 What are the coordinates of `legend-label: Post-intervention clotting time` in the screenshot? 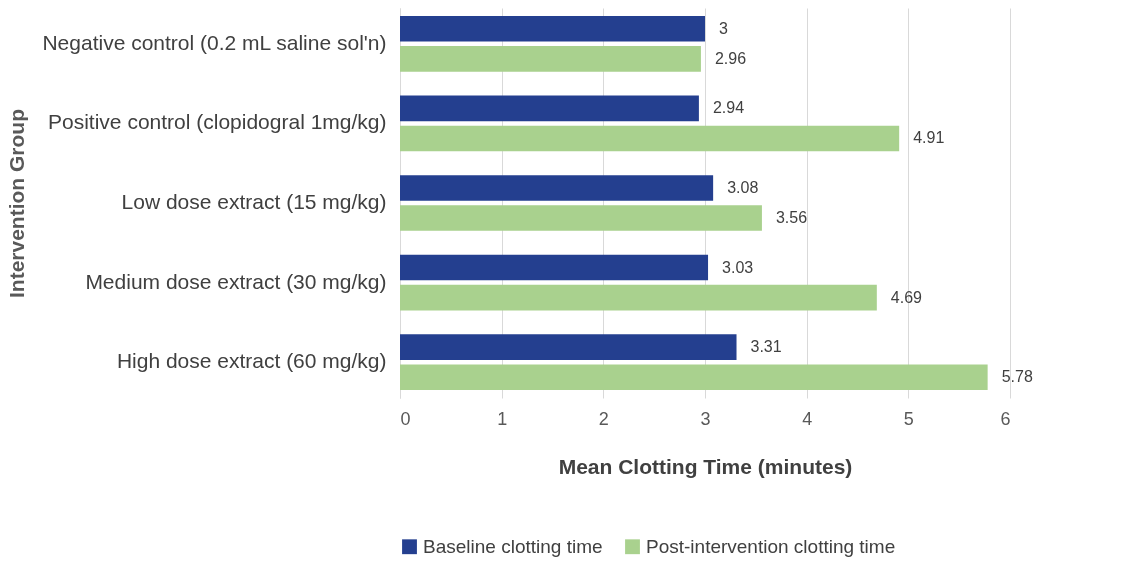 It's located at (771, 546).